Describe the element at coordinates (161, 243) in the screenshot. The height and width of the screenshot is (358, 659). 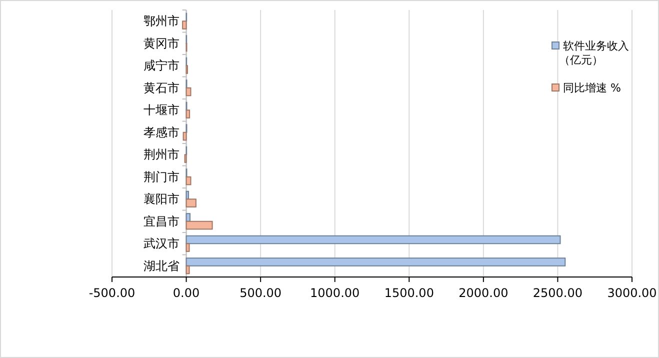
I see `y-tick-label: 武汉市` at that location.